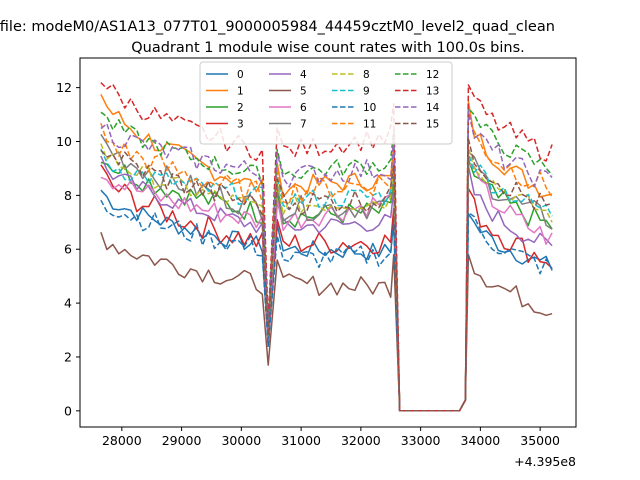  I want to click on y-axis: 0 2 4 6 8 10 12, so click(68, 249).